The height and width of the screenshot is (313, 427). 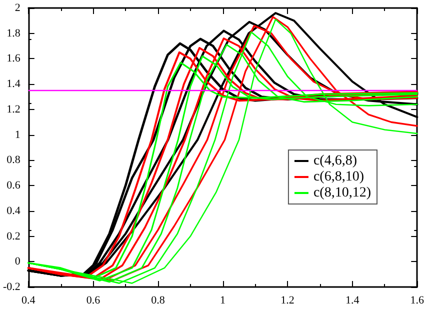 What do you see at coordinates (158, 300) in the screenshot?
I see `x-tick-label: 0.8` at bounding box center [158, 300].